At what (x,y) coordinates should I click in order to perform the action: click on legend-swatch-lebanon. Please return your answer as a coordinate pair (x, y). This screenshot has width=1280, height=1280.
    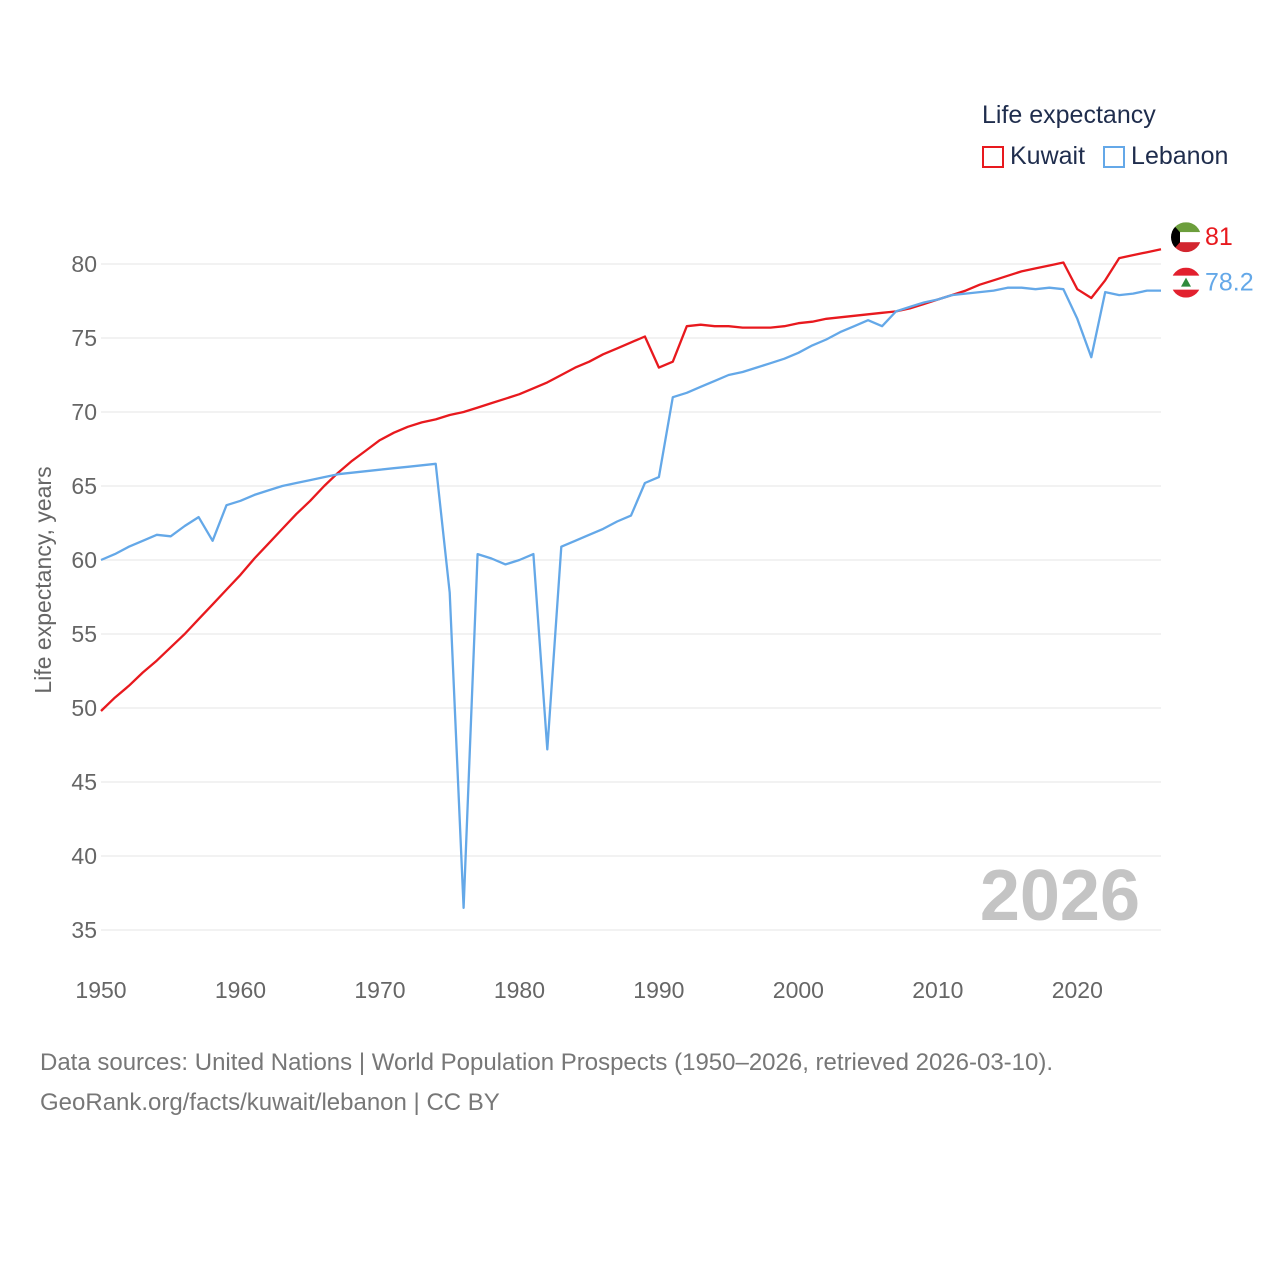
    Looking at the image, I should click on (1114, 156).